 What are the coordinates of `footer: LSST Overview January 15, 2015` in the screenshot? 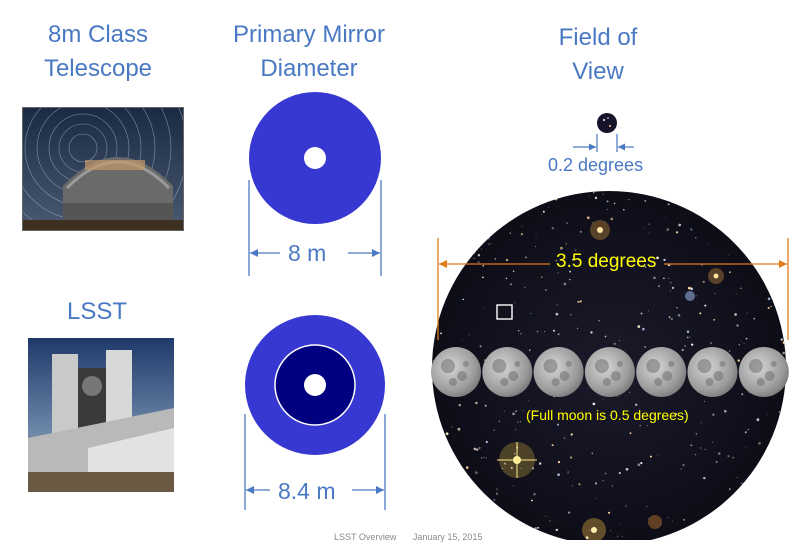 It's located at (415, 537).